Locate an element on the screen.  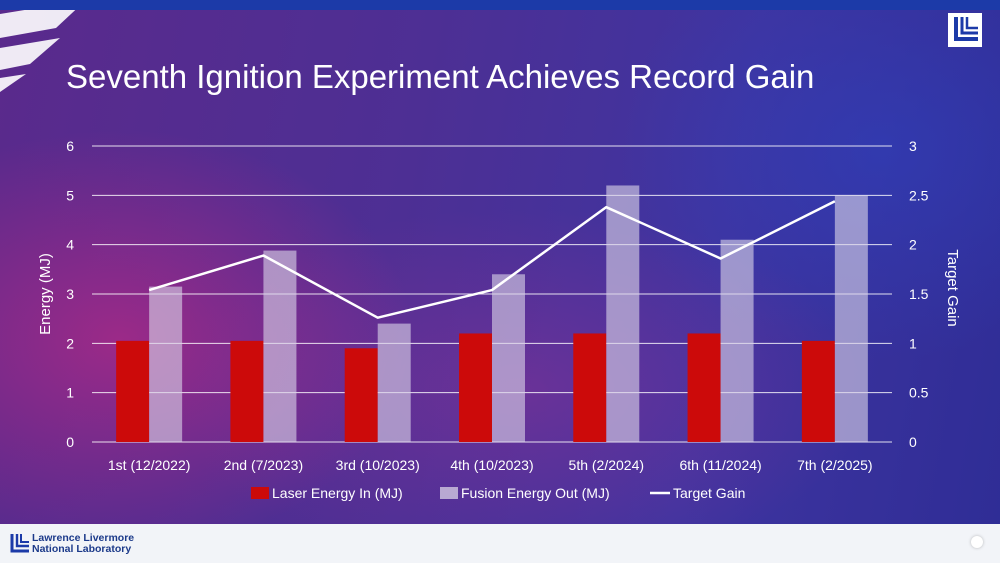
y2-tick-label: 0.5 is located at coordinates (919, 393).